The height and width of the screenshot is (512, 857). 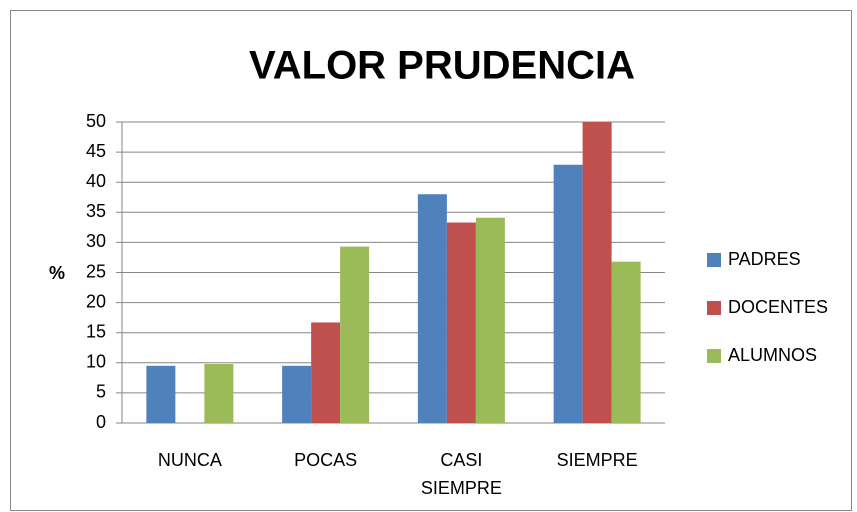 What do you see at coordinates (96, 362) in the screenshot?
I see `y-tick-label: 10` at bounding box center [96, 362].